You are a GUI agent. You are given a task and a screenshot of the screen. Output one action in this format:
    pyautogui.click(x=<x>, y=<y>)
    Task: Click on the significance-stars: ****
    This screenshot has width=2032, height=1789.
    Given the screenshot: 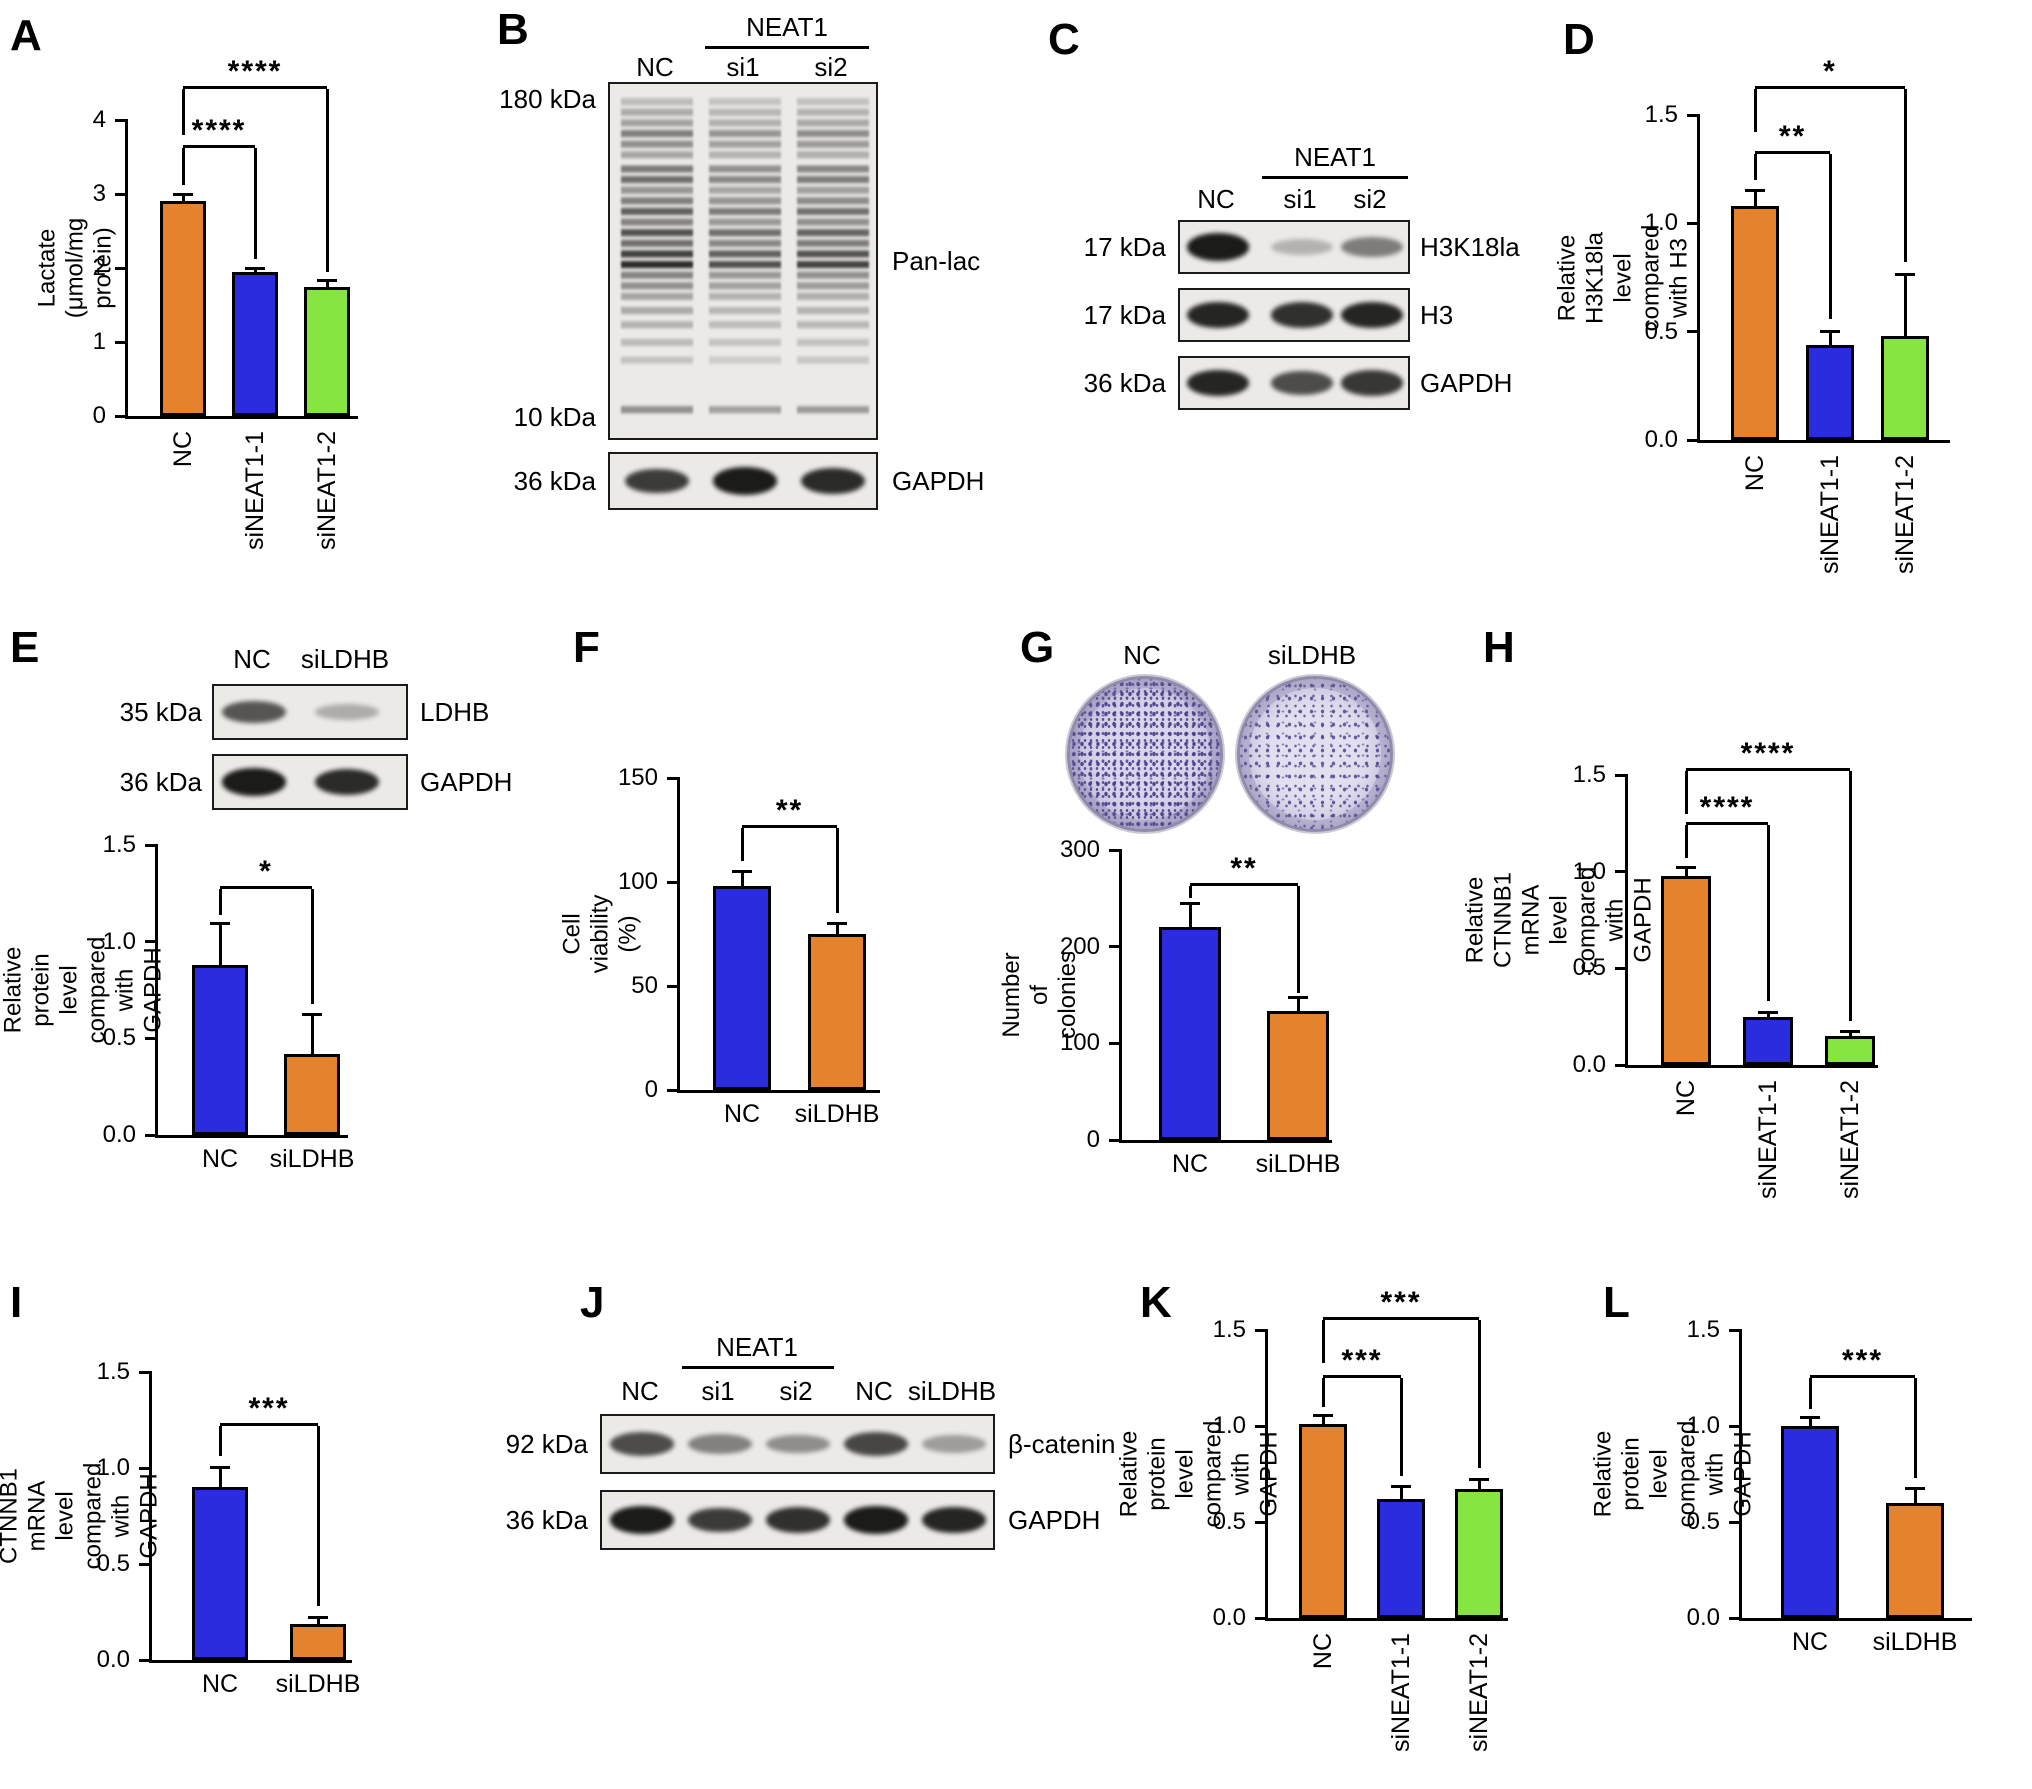 What is the action you would take?
    pyautogui.click(x=219, y=131)
    